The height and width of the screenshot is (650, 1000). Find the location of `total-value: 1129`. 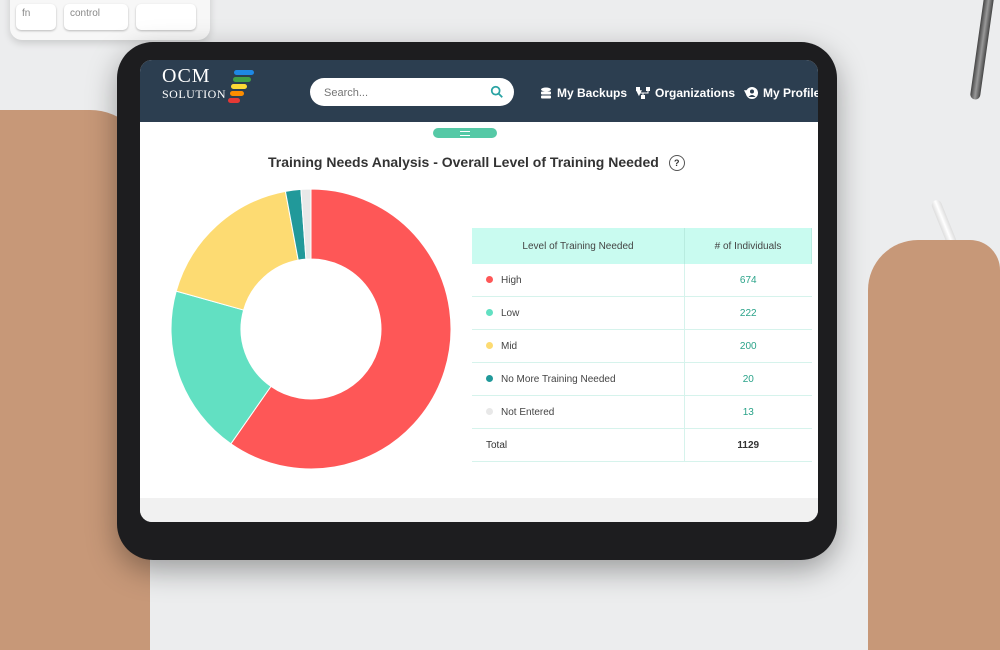

total-value: 1129 is located at coordinates (748, 445).